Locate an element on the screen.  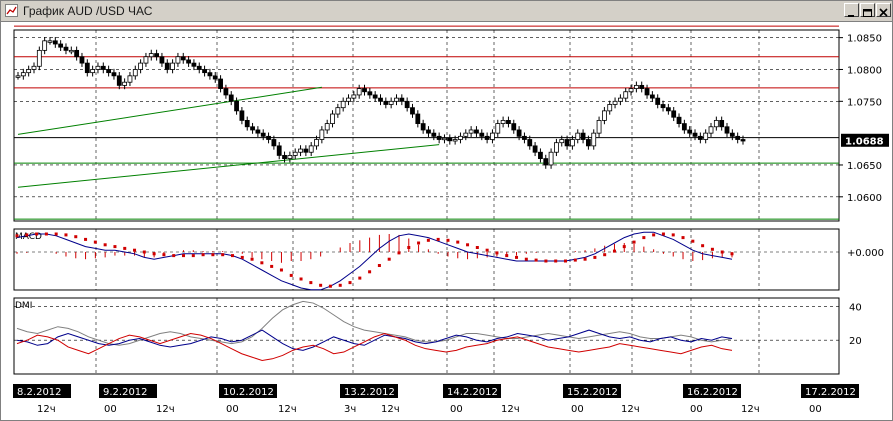
trend-line is located at coordinates (169, 110).